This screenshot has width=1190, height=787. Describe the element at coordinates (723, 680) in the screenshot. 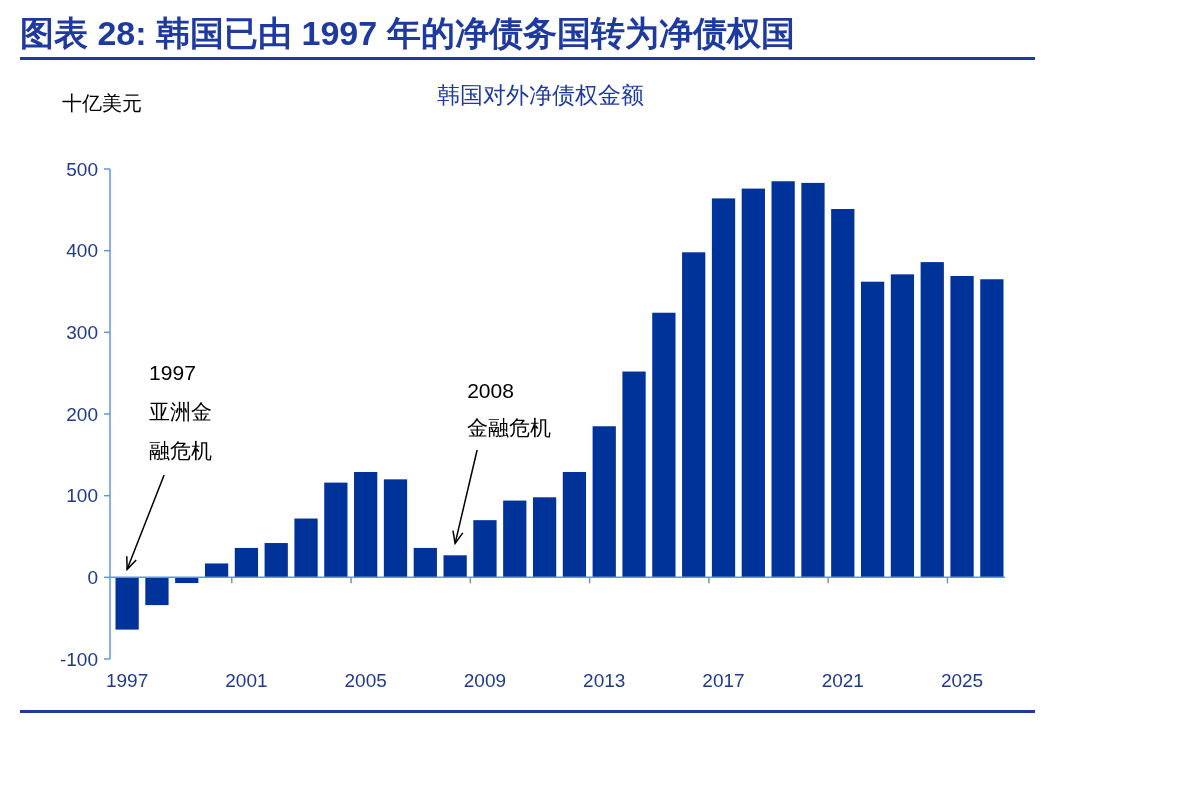

I see `x-tick-label: 2017` at that location.